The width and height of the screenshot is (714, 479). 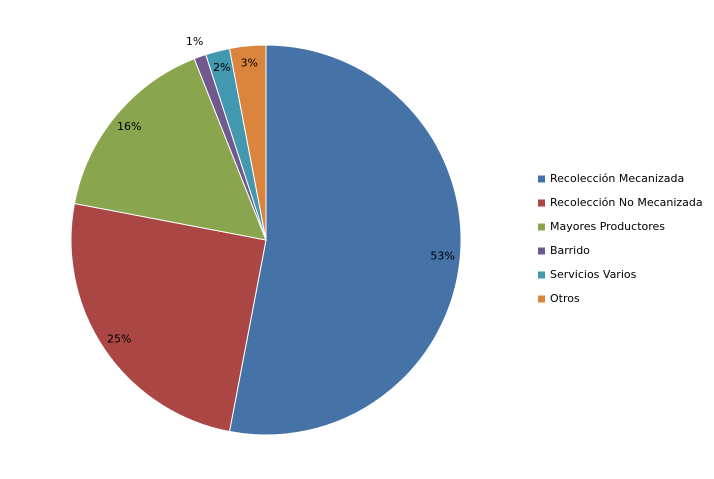 What do you see at coordinates (442, 256) in the screenshot?
I see `data-label: 53%` at bounding box center [442, 256].